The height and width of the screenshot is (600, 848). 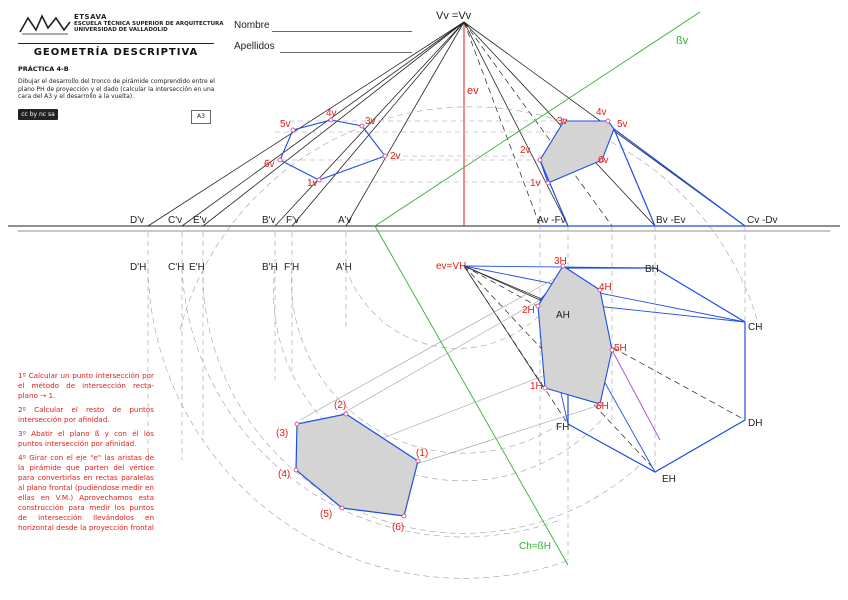 What do you see at coordinates (577, 152) in the screenshot?
I see `section-polygon-front` at bounding box center [577, 152].